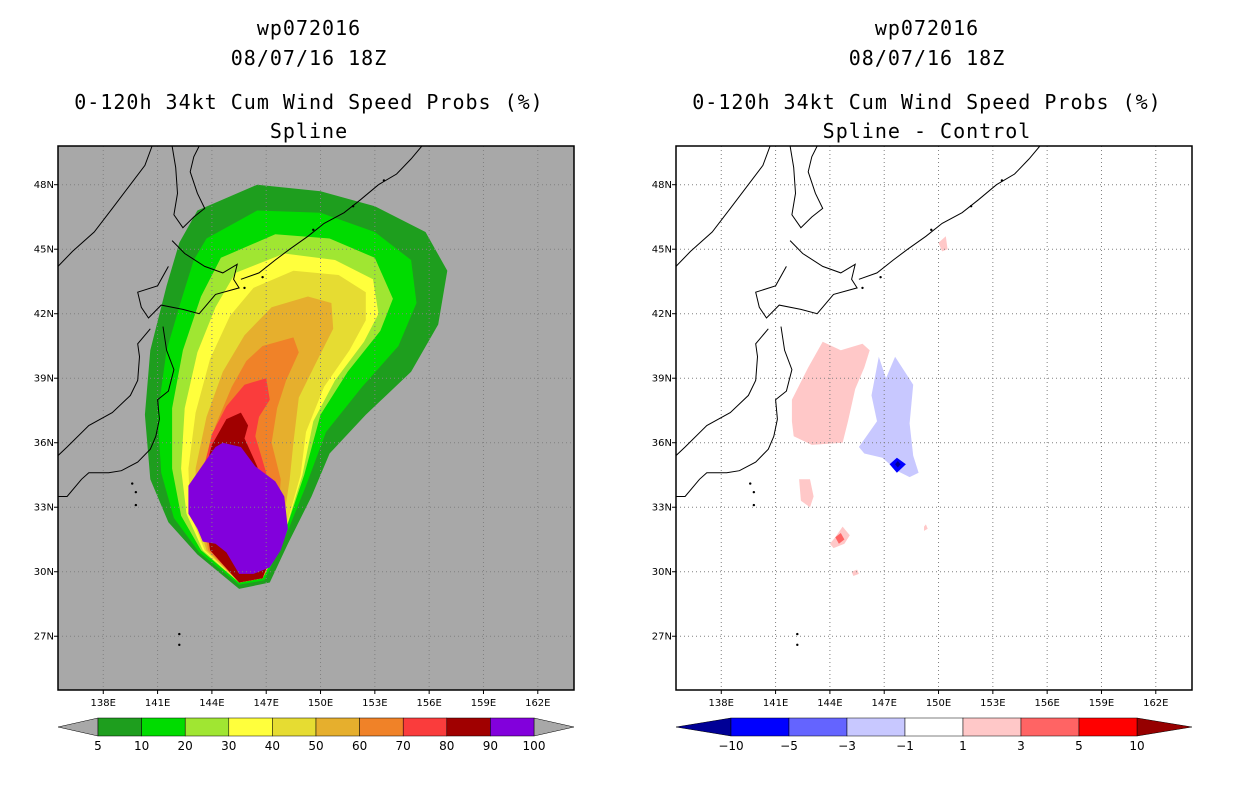 The height and width of the screenshot is (800, 1236). I want to click on right-y-tick-label: 33N, so click(662, 508).